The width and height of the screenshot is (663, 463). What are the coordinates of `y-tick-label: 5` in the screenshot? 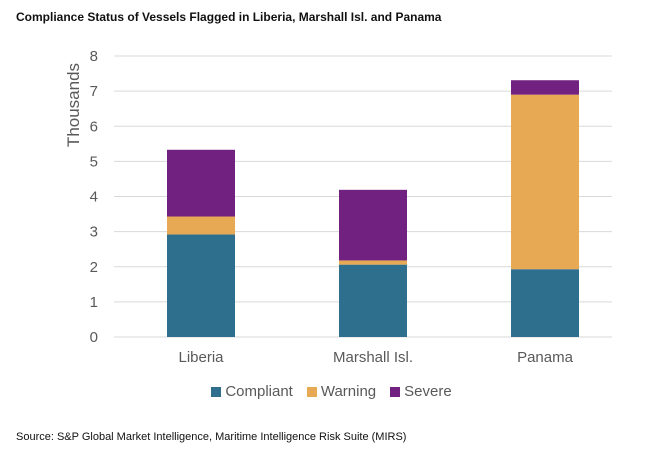 It's located at (94, 161).